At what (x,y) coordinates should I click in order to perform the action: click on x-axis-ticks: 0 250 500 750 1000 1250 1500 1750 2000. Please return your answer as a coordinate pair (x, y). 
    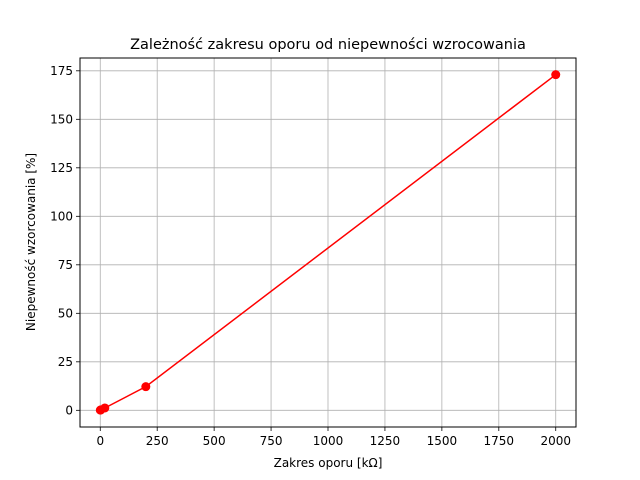
    Looking at the image, I should click on (333, 437).